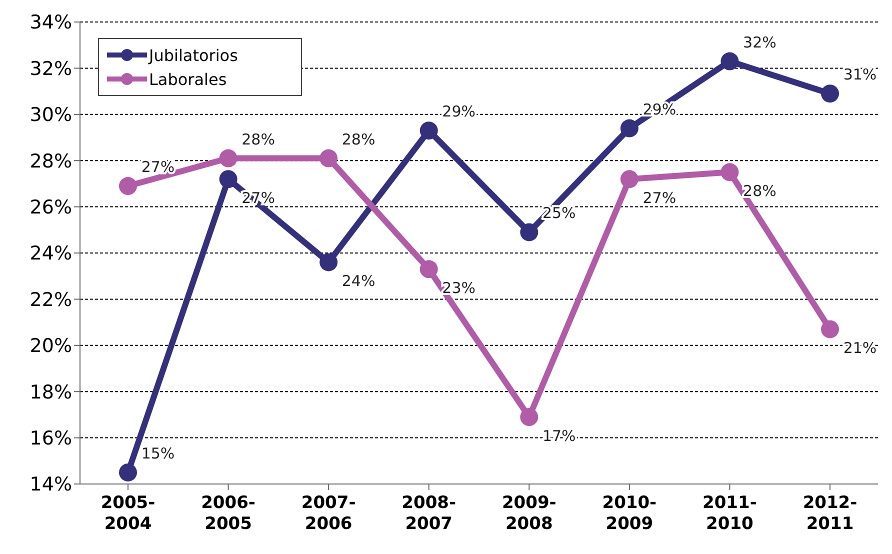 The width and height of the screenshot is (892, 554). I want to click on y-tick-label: 24%, so click(51, 253).